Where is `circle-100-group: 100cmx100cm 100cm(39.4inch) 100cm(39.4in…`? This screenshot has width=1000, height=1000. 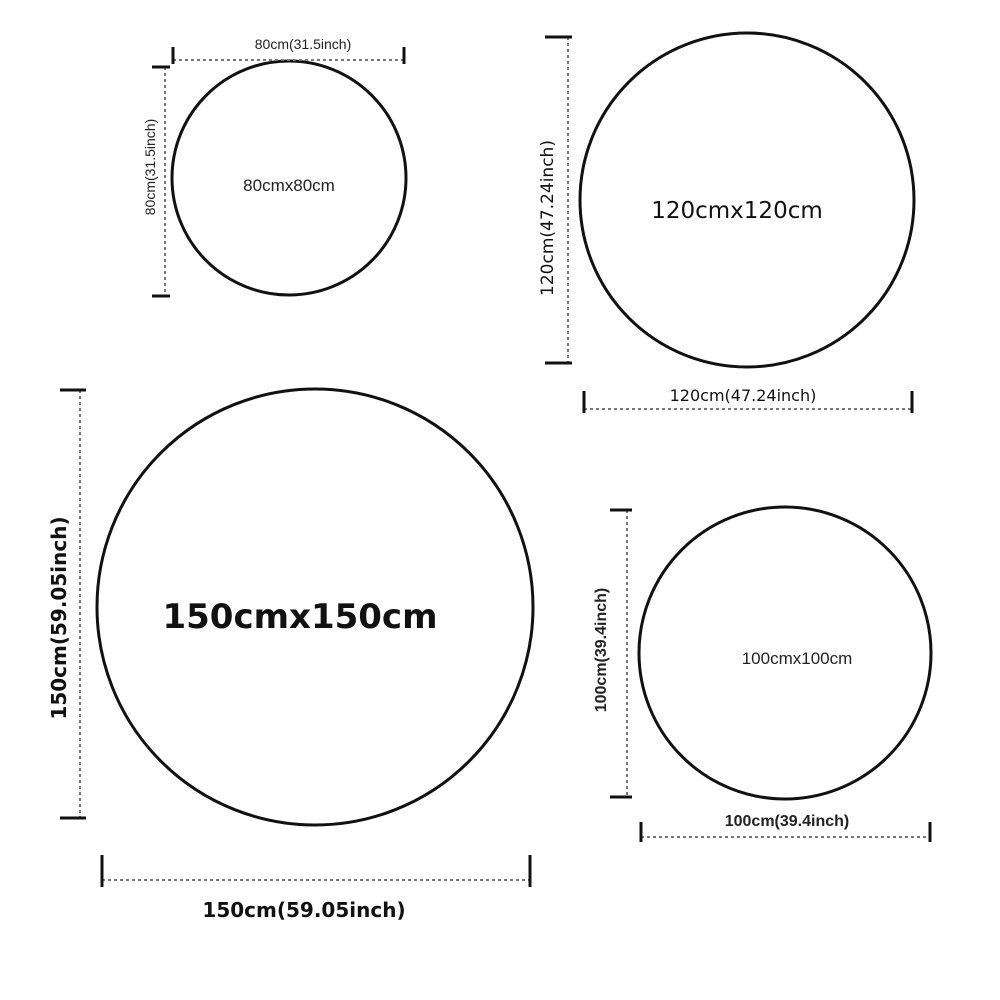
circle-100-group: 100cmx100cm 100cm(39.4inch) 100cm(39.4in… is located at coordinates (763, 673).